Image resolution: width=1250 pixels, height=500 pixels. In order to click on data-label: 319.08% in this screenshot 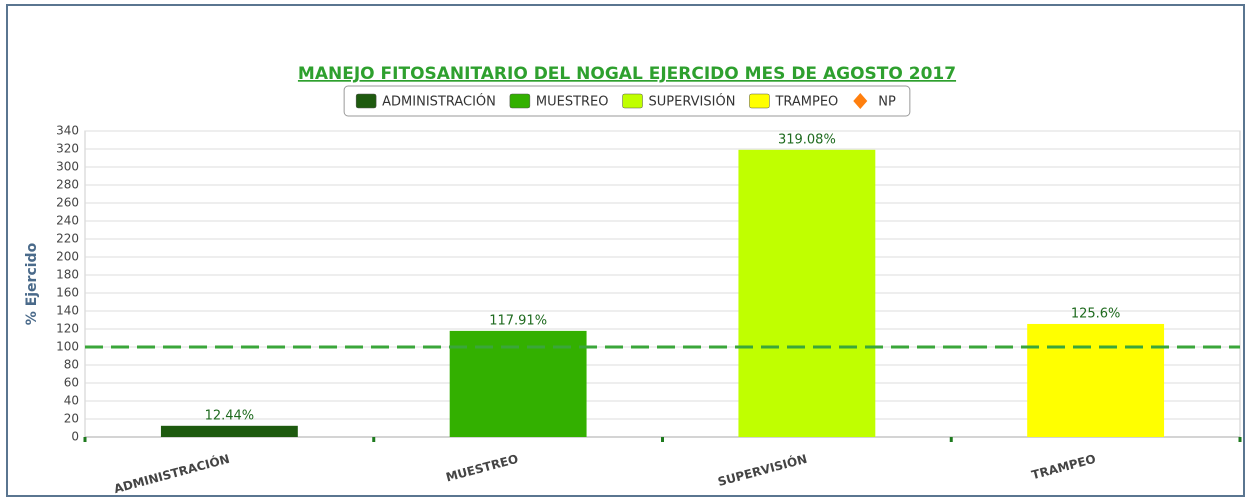, I will do `click(807, 139)`.